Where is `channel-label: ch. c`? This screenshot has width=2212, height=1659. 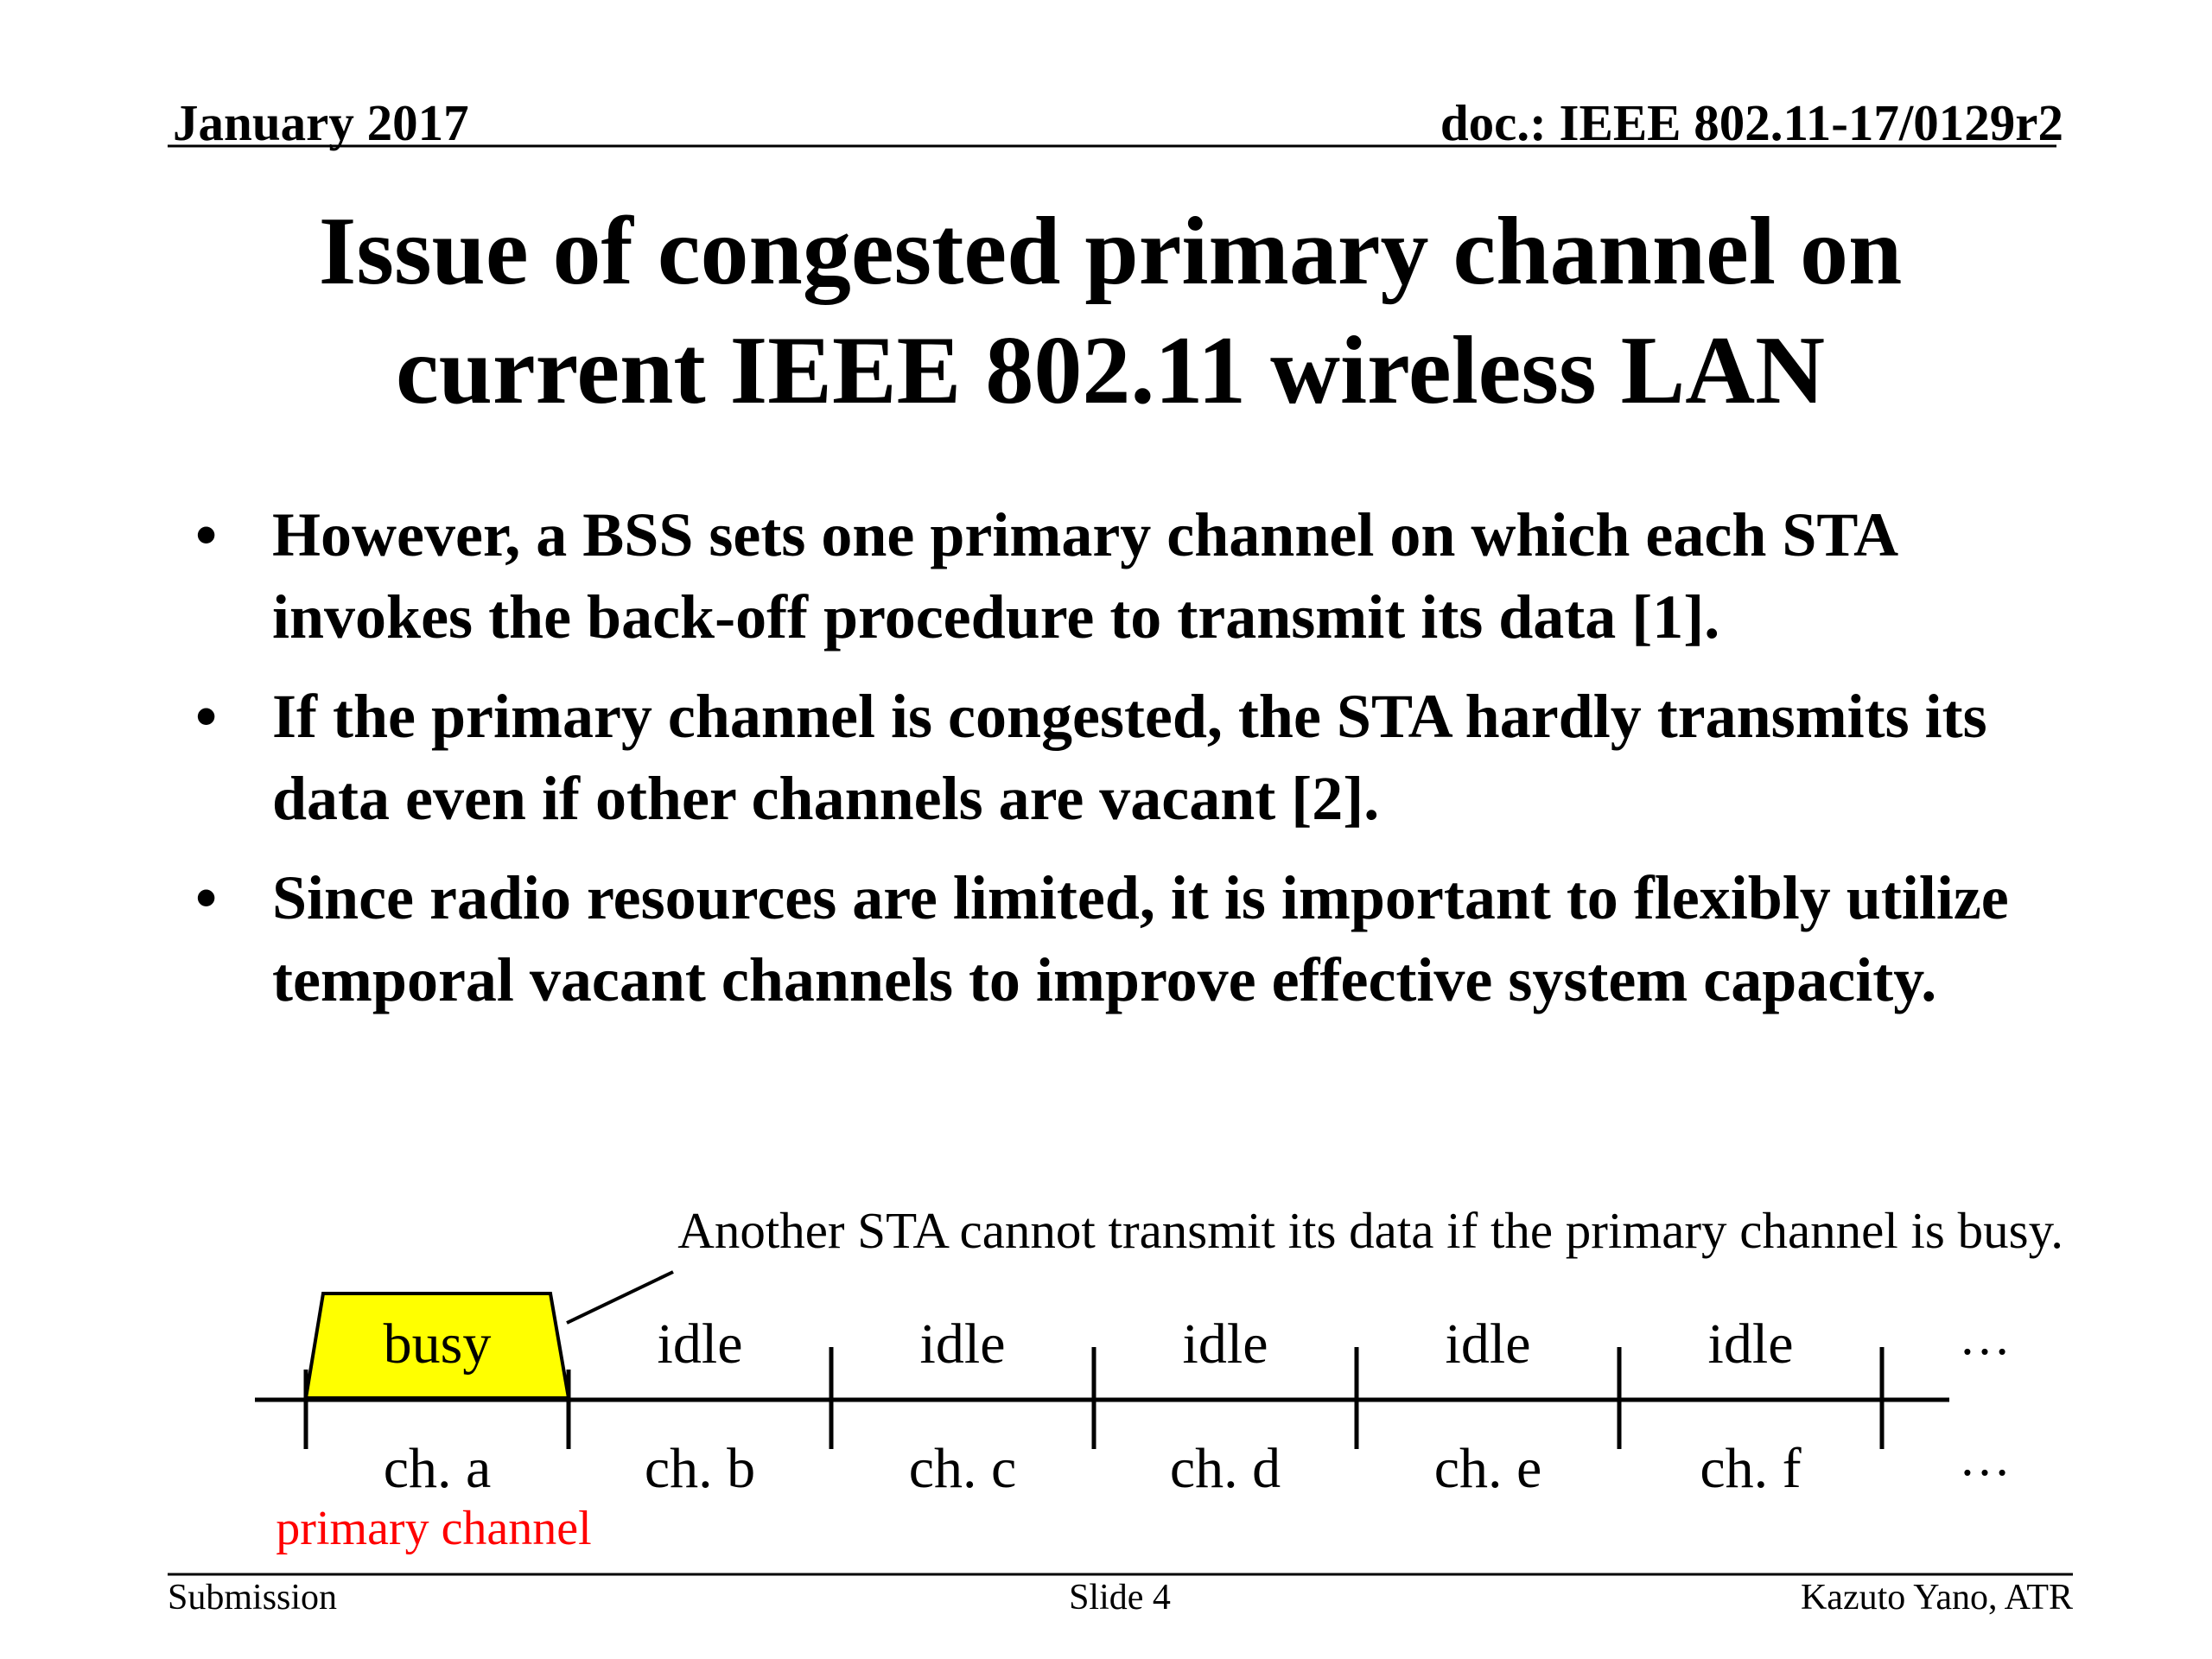
channel-label: ch. c is located at coordinates (963, 1468).